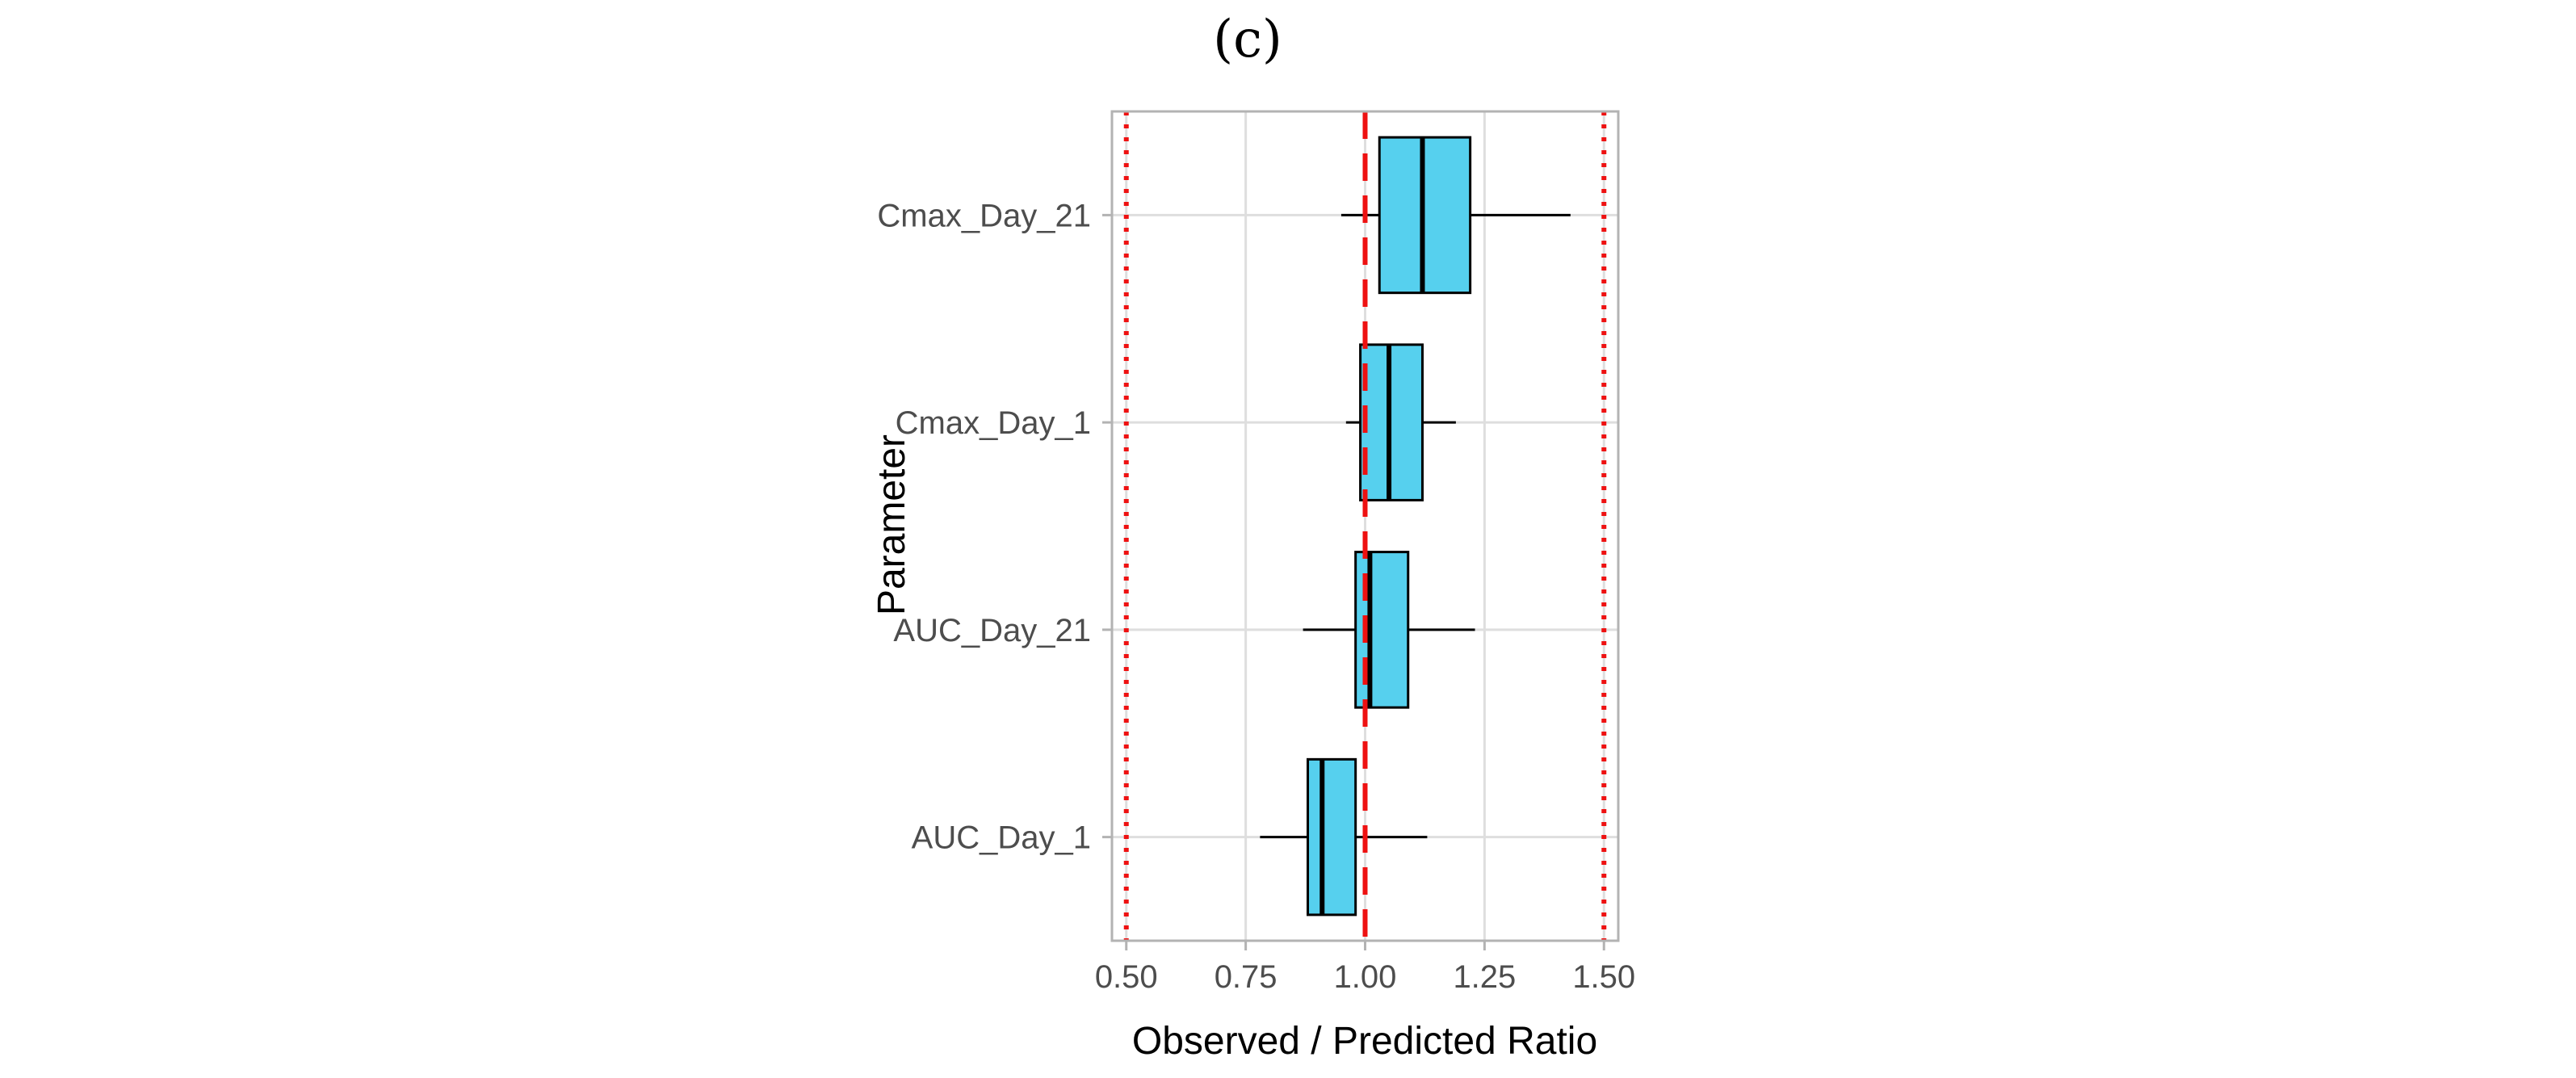  I want to click on y-tick-label-3: Cmax_Day_21, so click(984, 215).